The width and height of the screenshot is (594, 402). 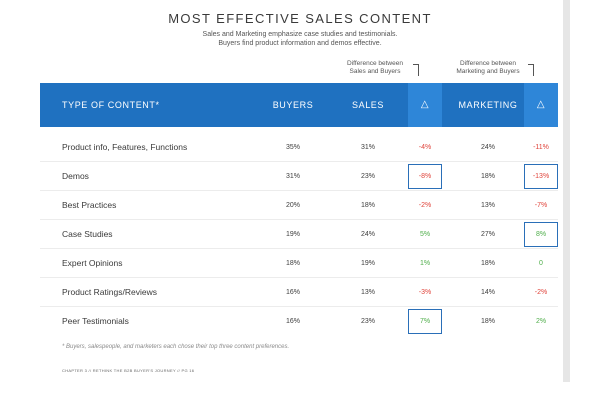 What do you see at coordinates (292, 176) in the screenshot?
I see `cell-buyers: 31%` at bounding box center [292, 176].